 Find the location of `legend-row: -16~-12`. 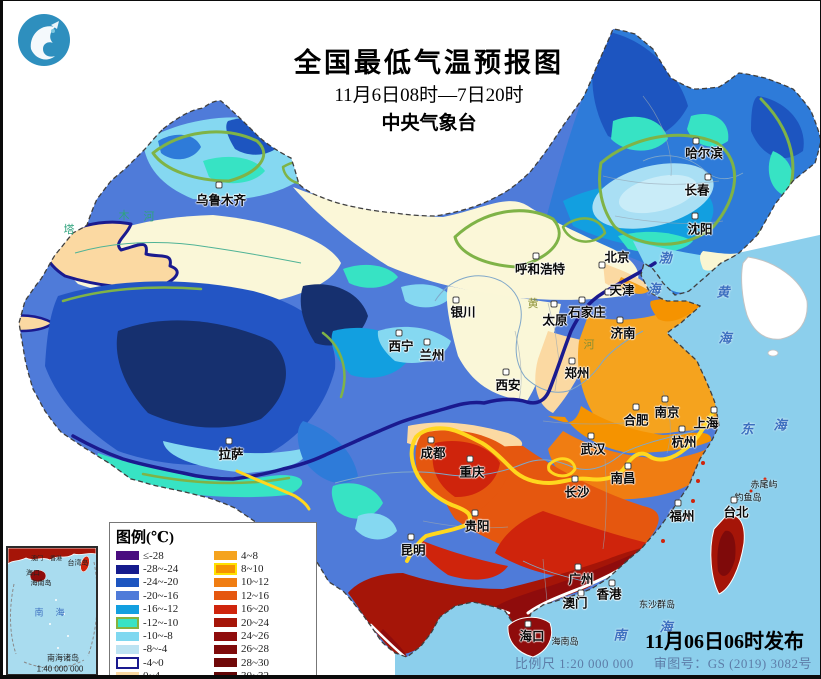

legend-row: -16~-12 is located at coordinates (164, 609).